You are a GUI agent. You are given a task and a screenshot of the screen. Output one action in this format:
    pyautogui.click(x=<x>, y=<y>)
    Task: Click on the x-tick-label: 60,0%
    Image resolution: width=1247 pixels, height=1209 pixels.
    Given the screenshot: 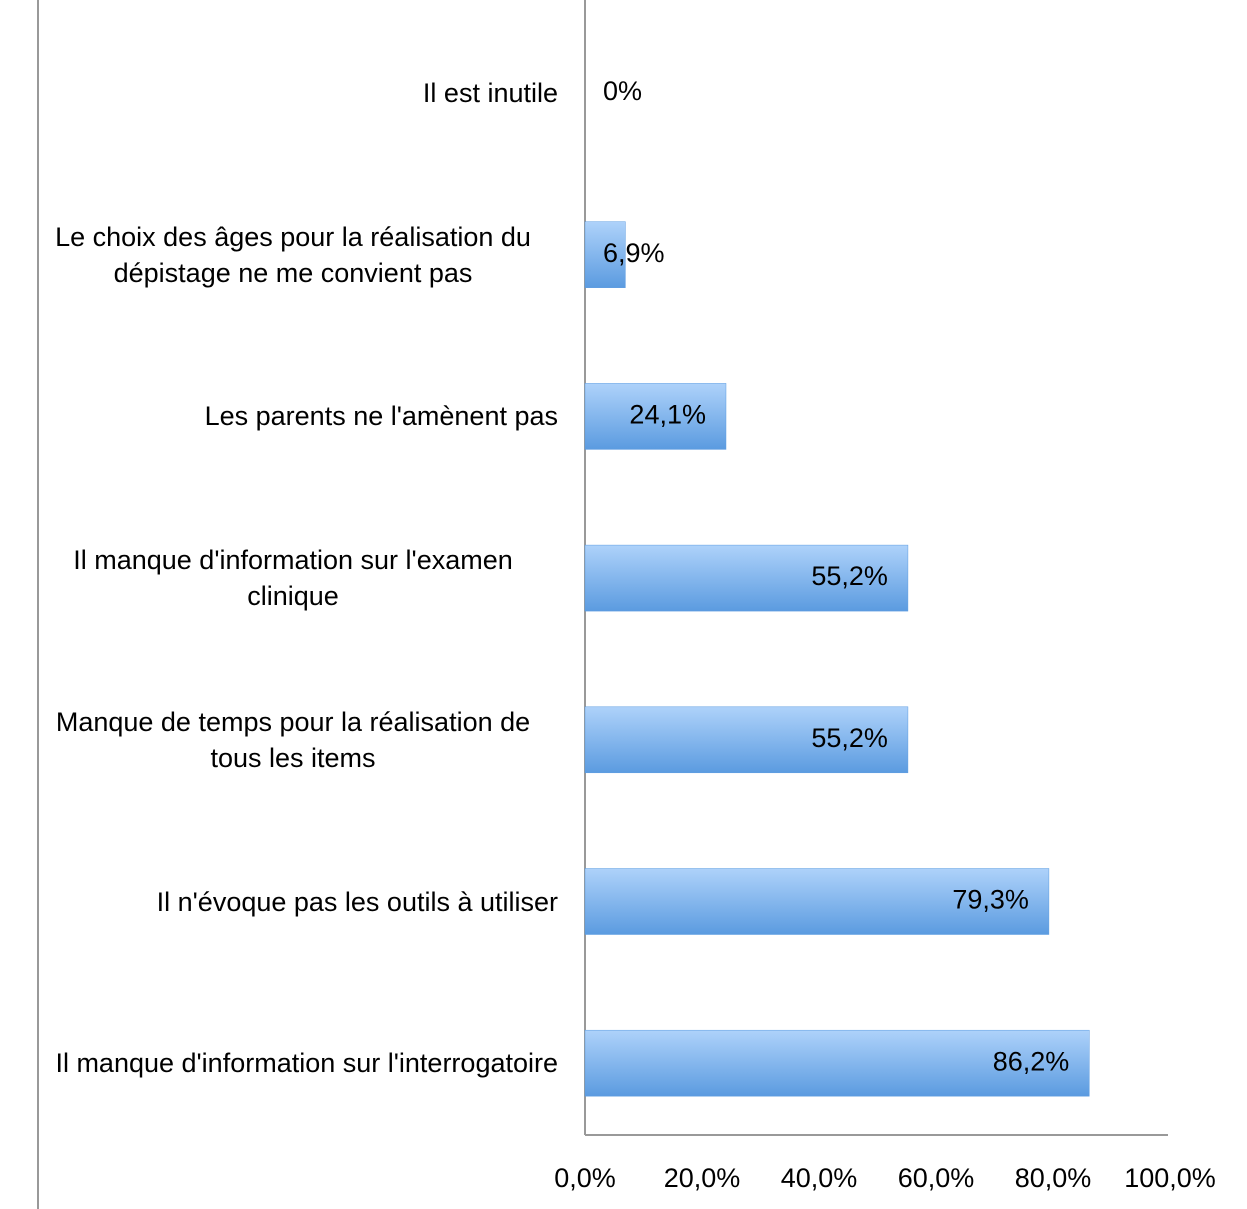 What is the action you would take?
    pyautogui.click(x=936, y=1178)
    